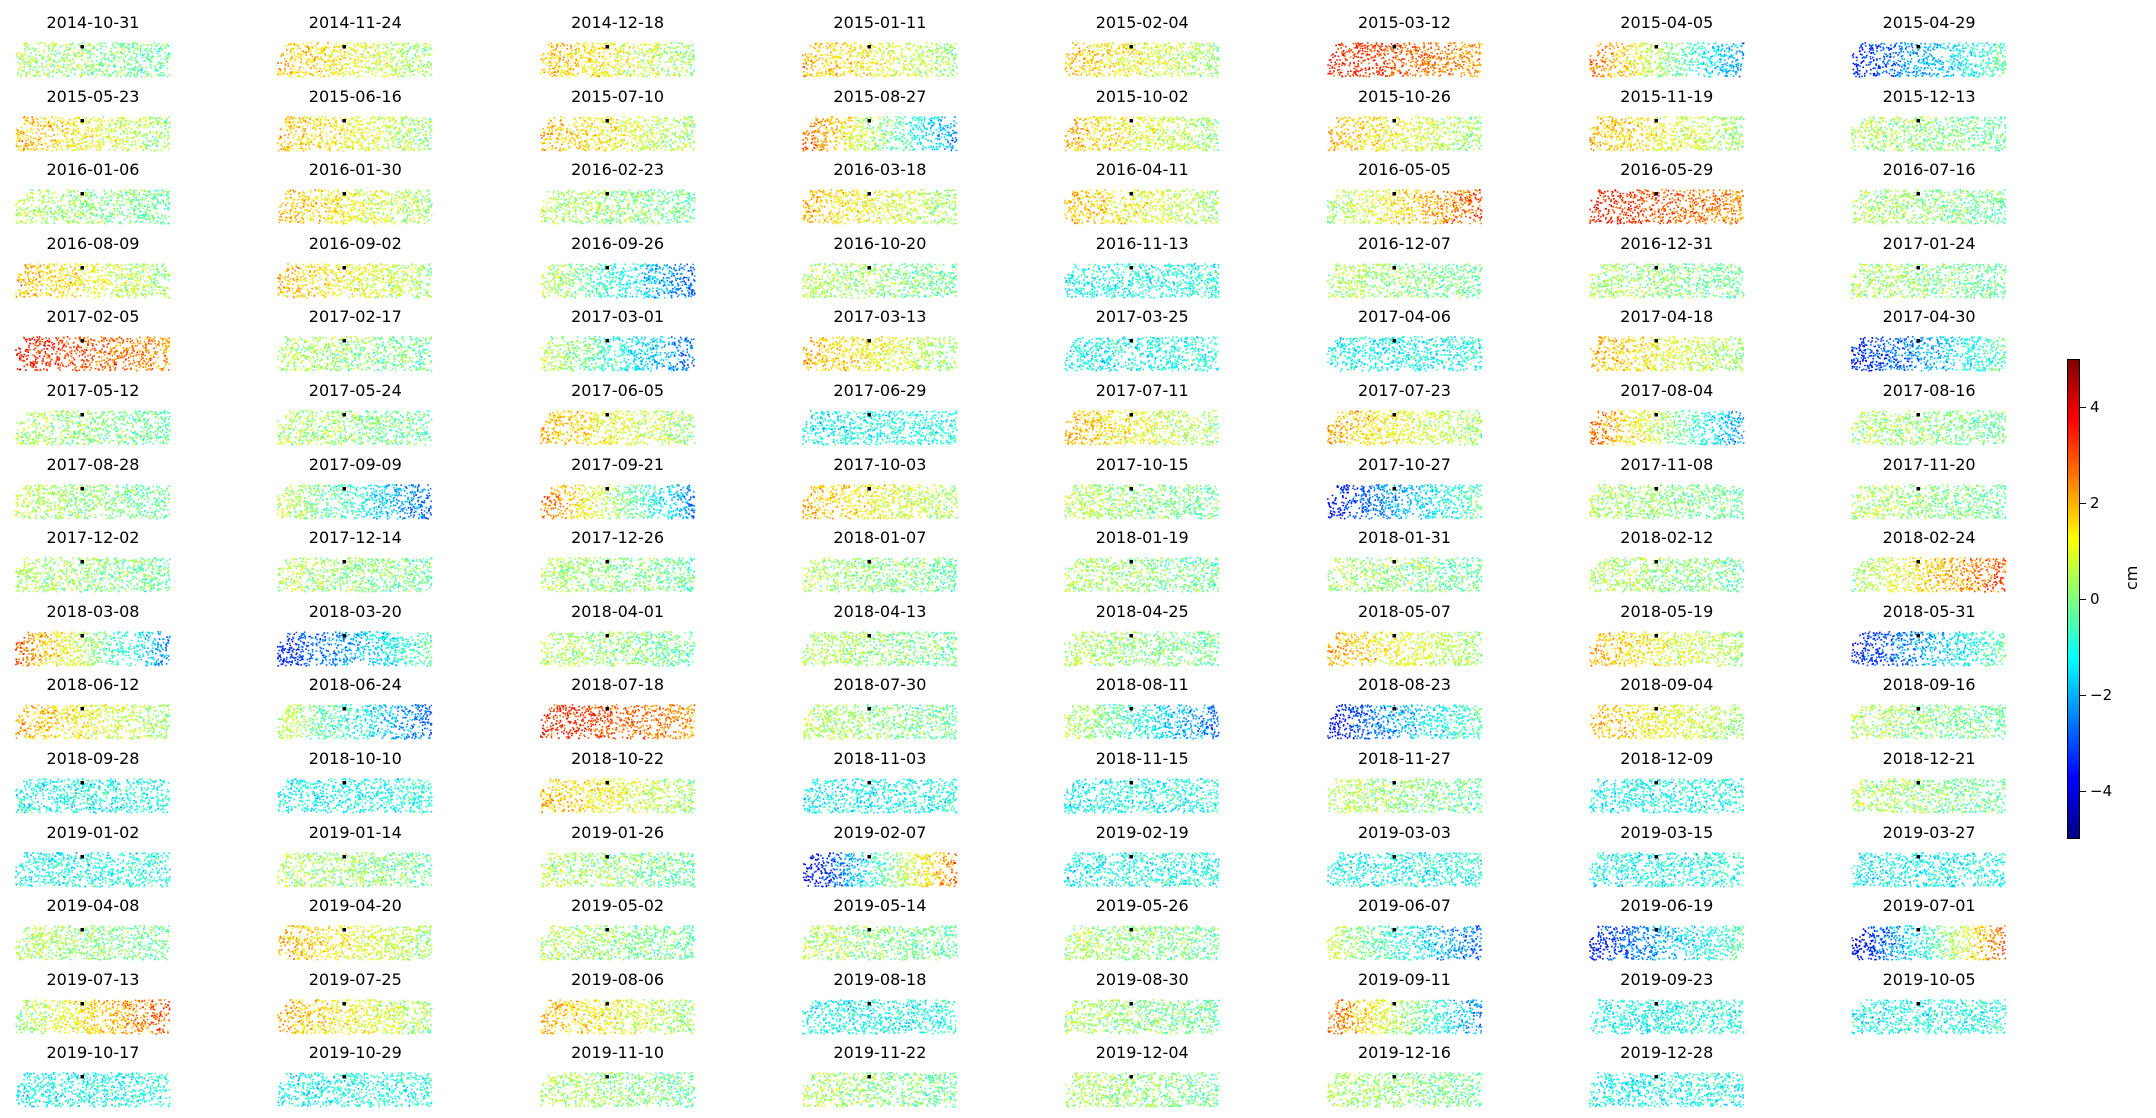 The image size is (2156, 1118). Describe the element at coordinates (1142, 979) in the screenshot. I see `panel-title: 2019-08-30` at that location.